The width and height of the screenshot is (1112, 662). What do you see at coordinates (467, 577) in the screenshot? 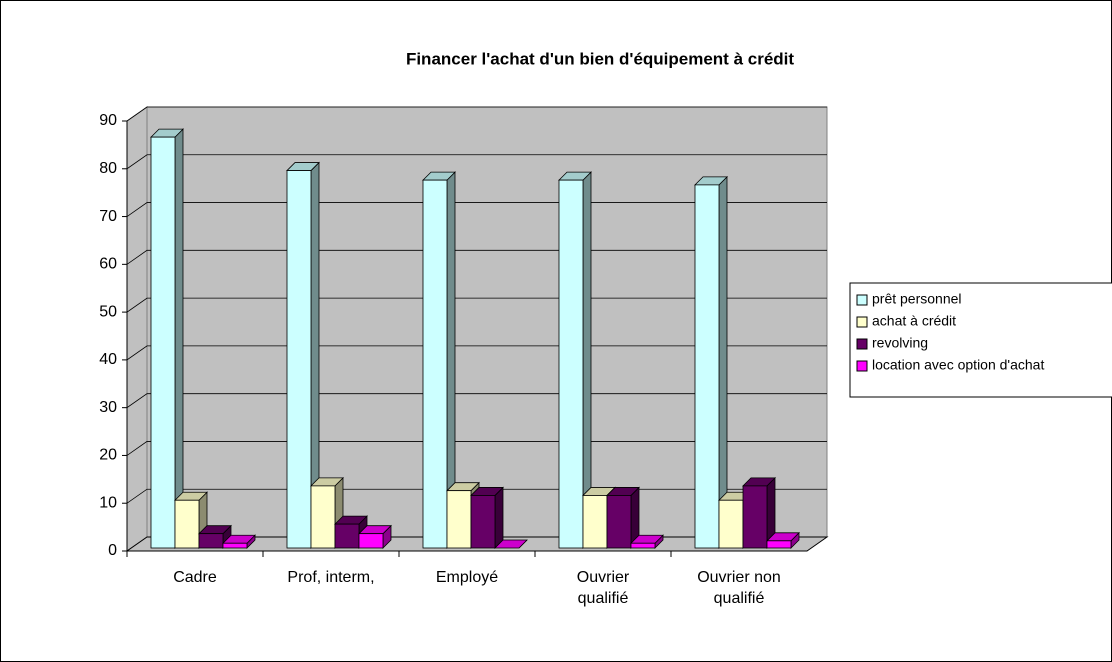
I see `x-tick-label: Employé` at bounding box center [467, 577].